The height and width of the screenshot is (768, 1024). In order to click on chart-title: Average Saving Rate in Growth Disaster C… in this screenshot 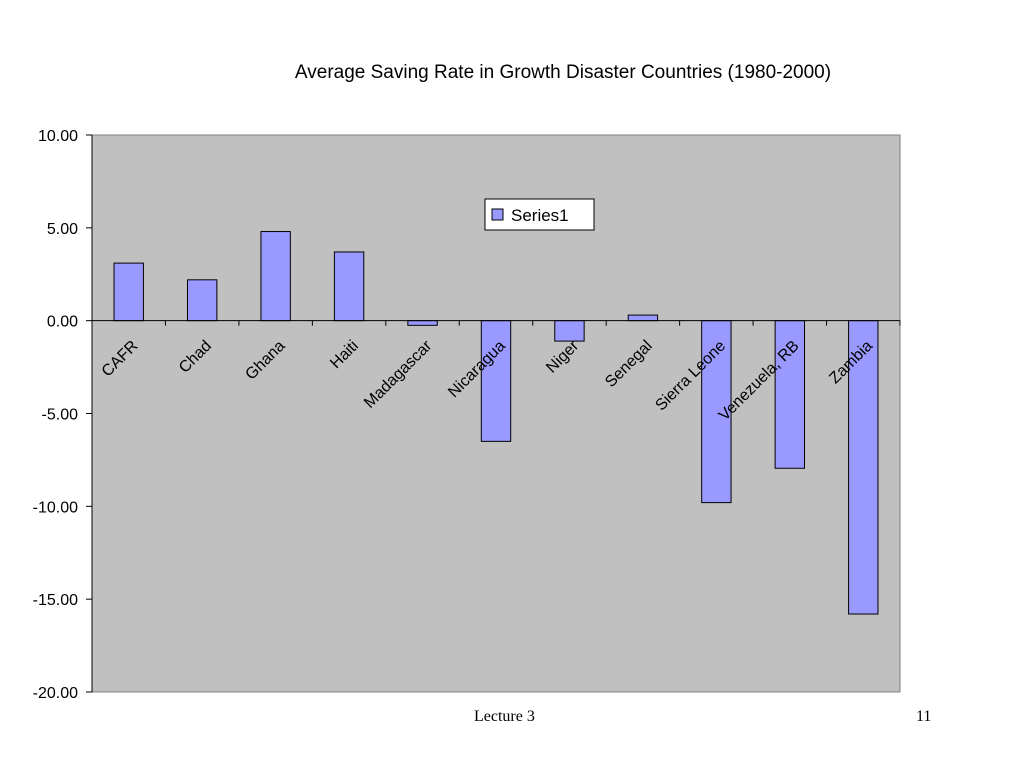, I will do `click(563, 72)`.